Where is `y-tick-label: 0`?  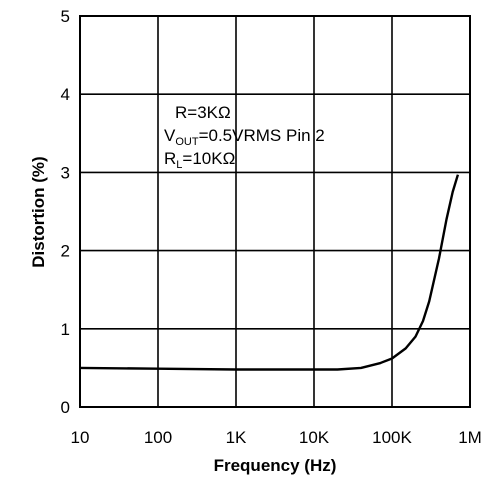
y-tick-label: 0 is located at coordinates (65, 407).